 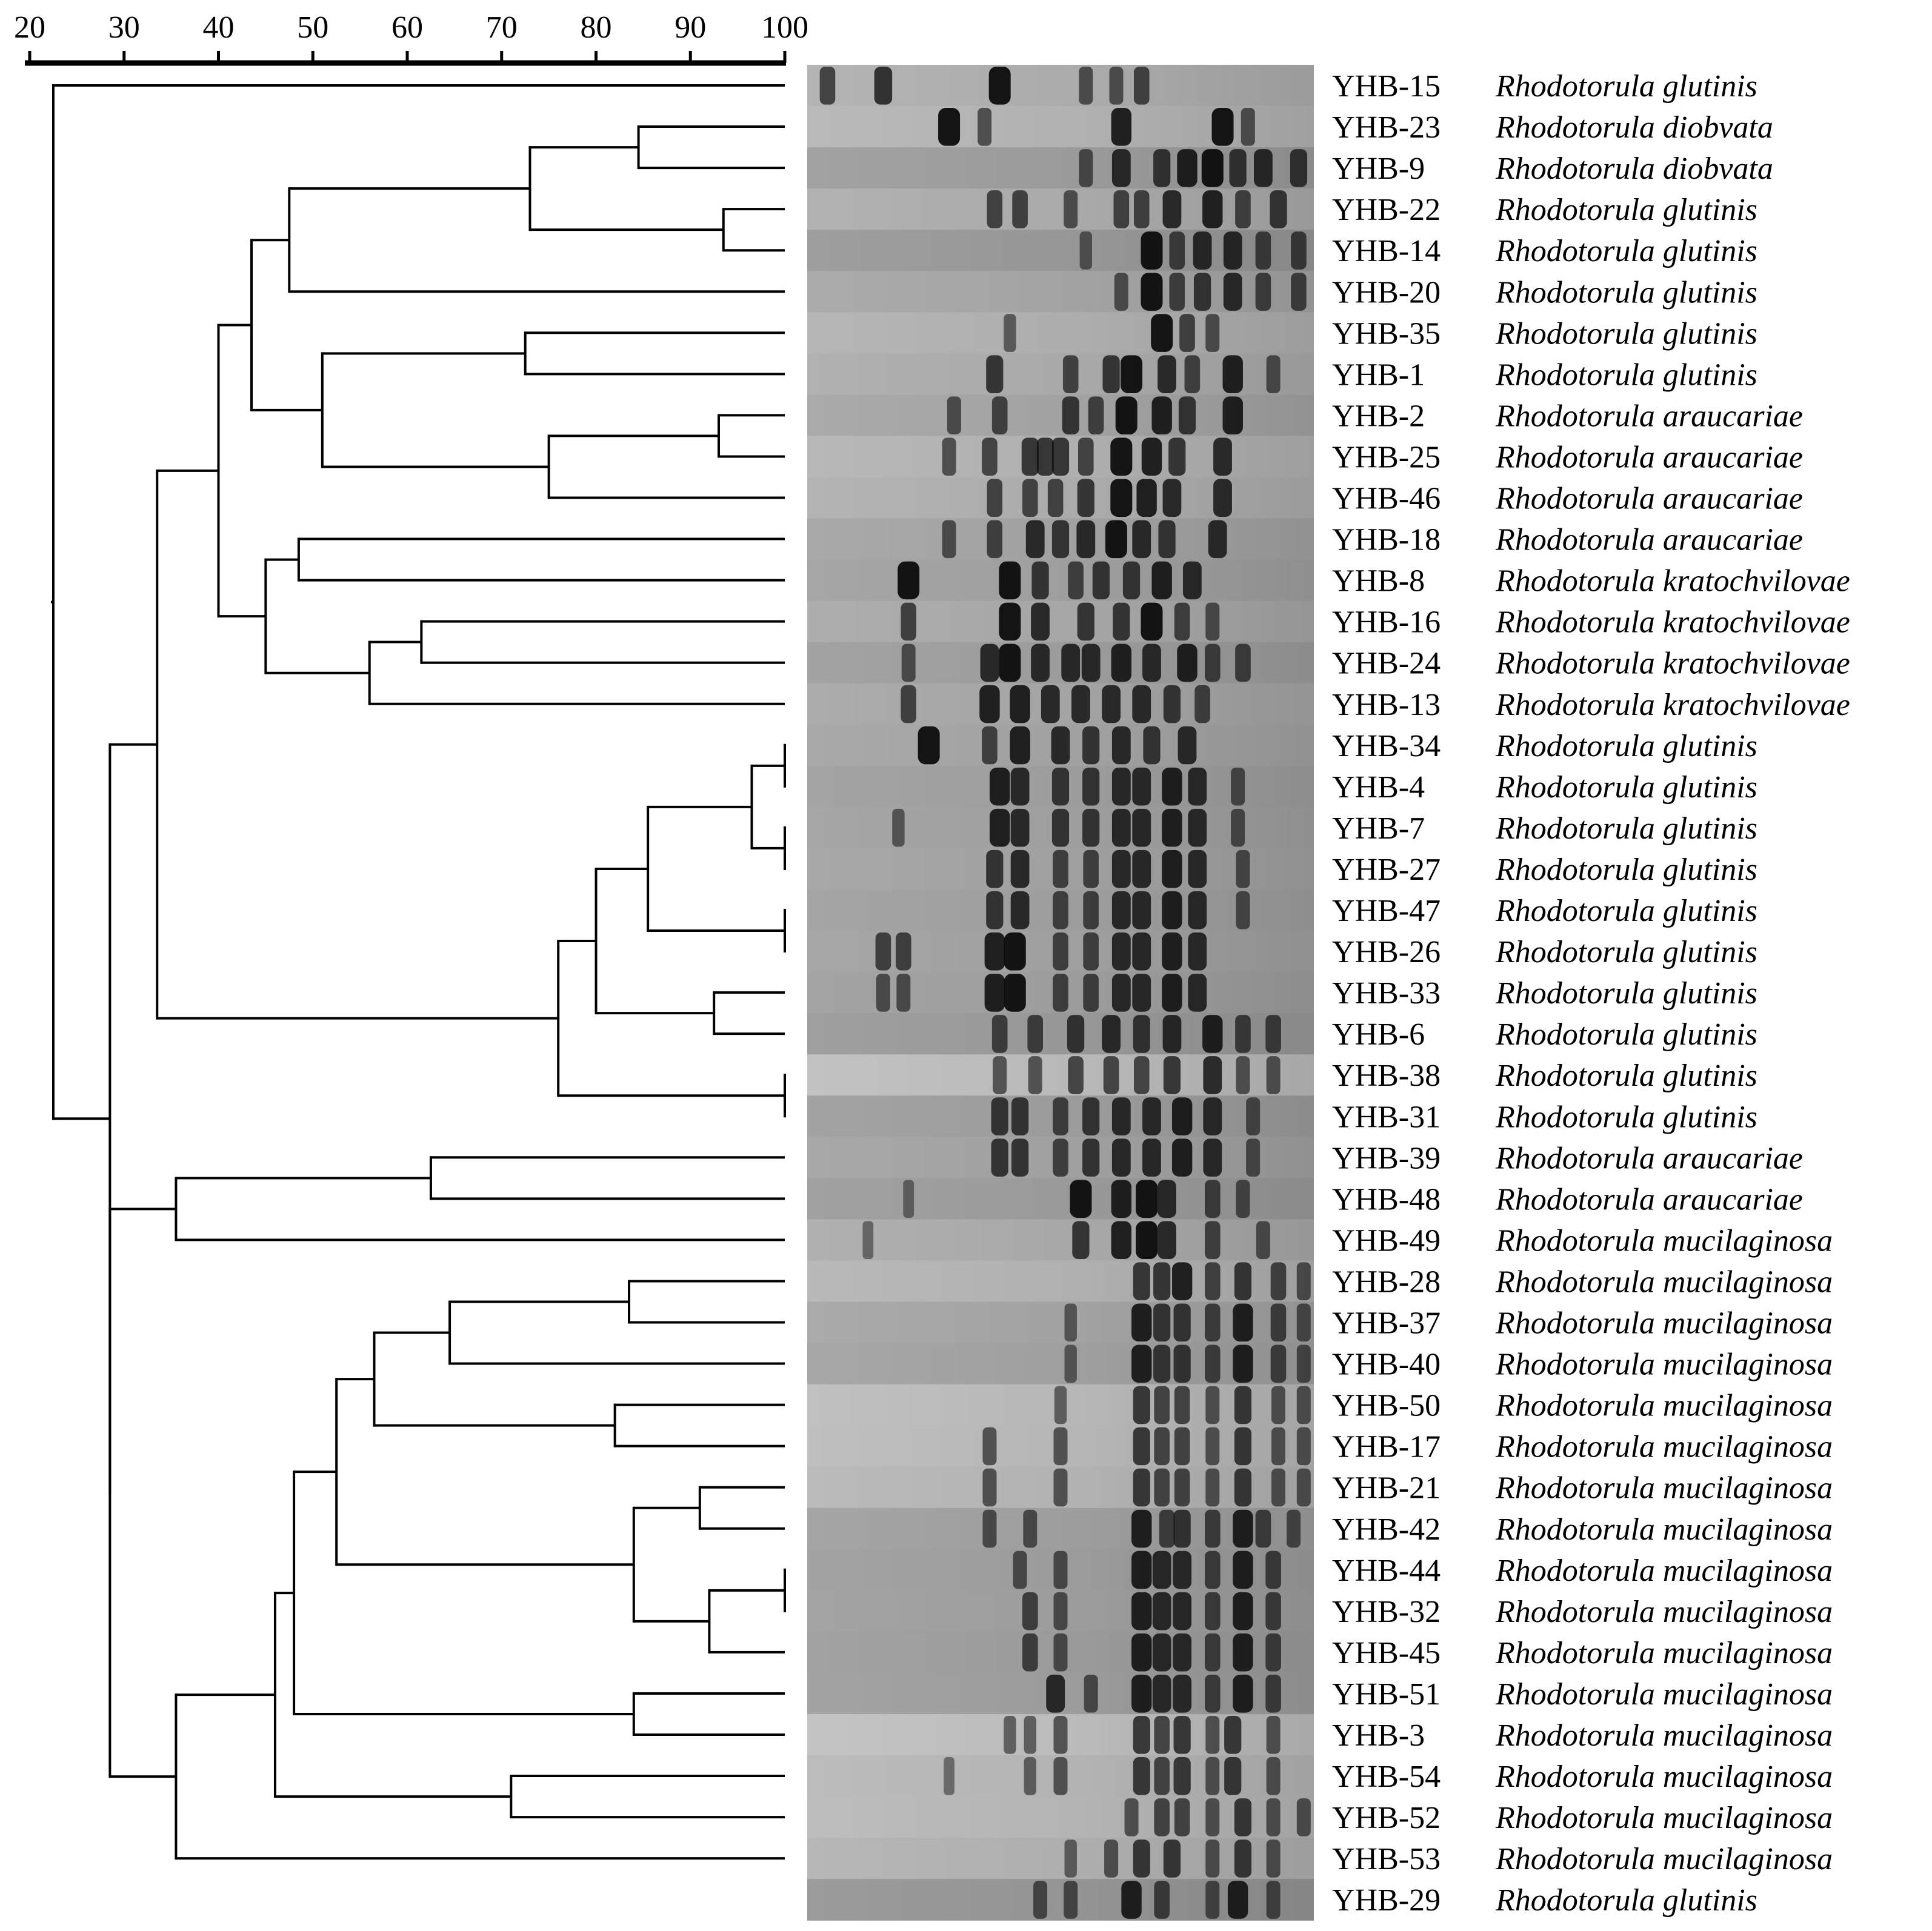 I want to click on strain-id-label: YHB-29, so click(x=1386, y=1900).